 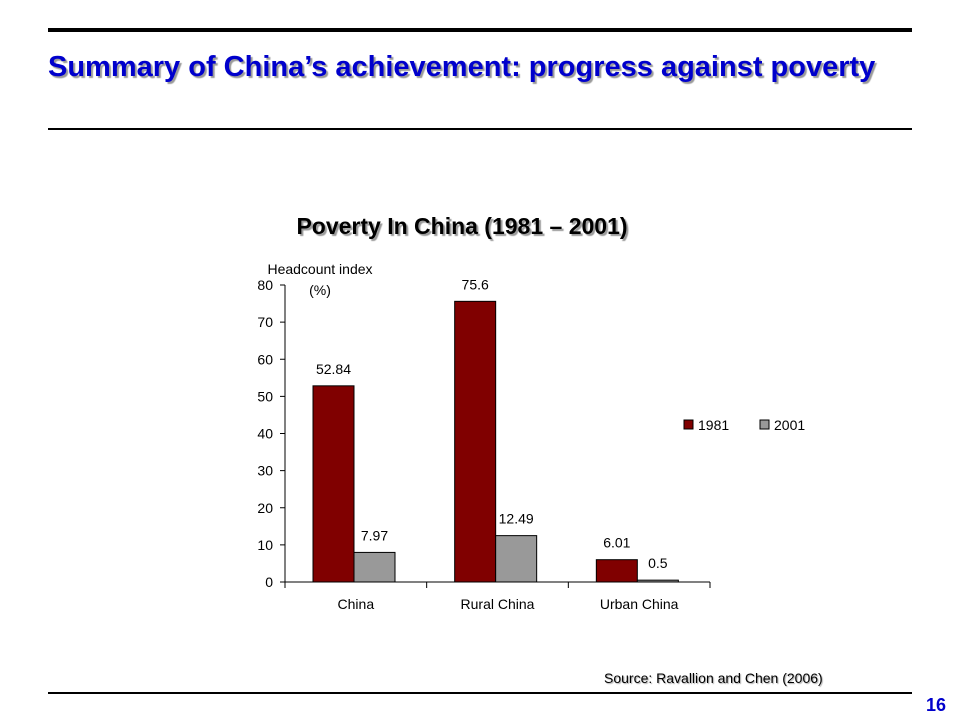 I want to click on y-tick-label: 10, so click(x=265, y=545).